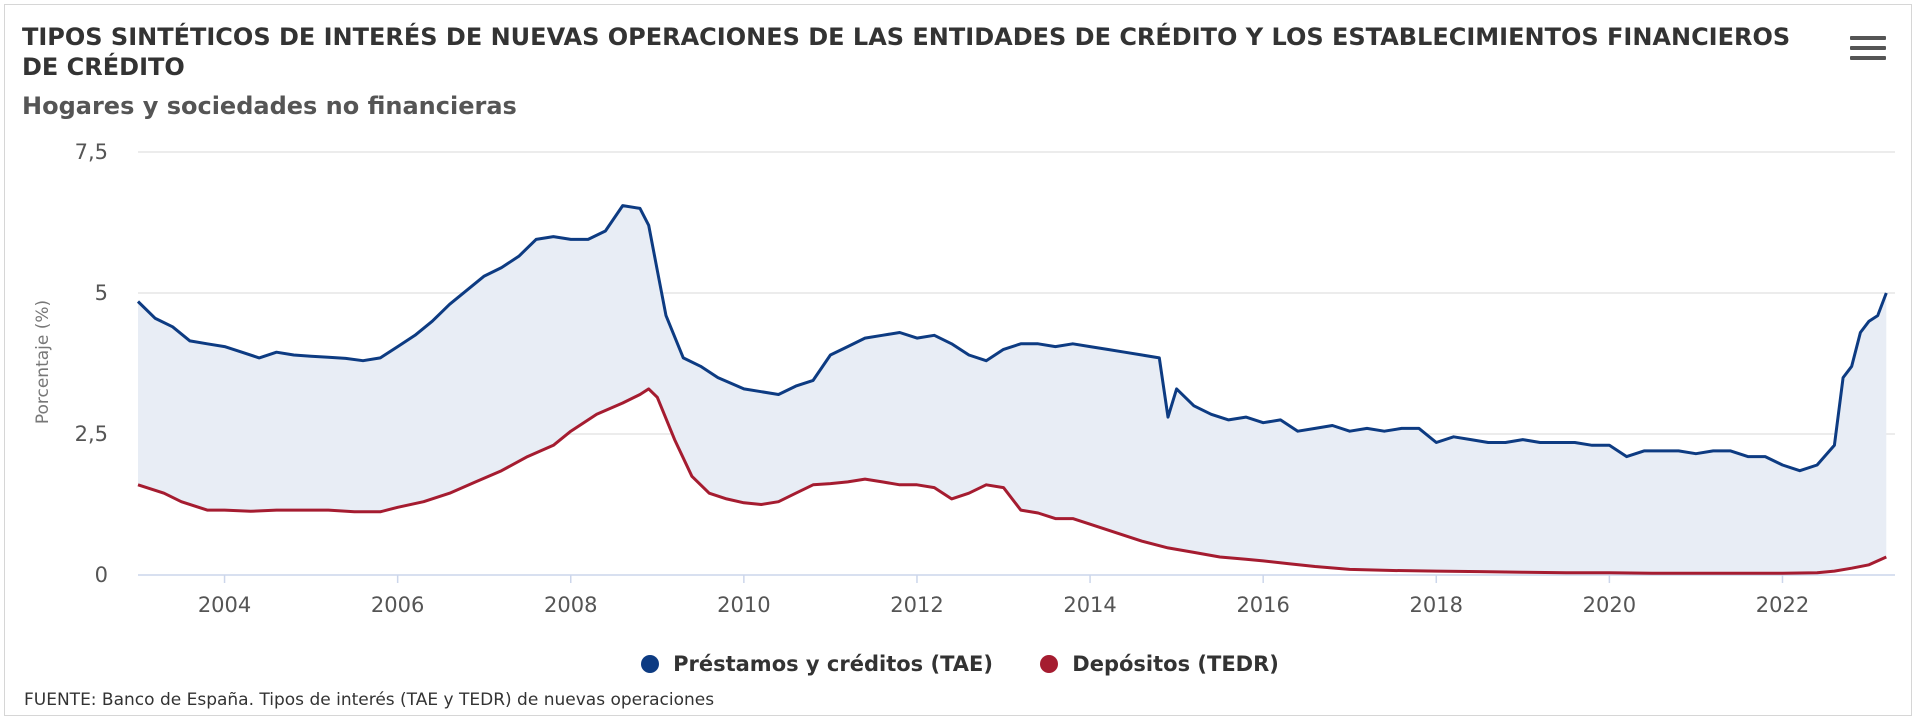 Image resolution: width=1920 pixels, height=724 pixels. What do you see at coordinates (743, 605) in the screenshot?
I see `x-tick-label: 2010` at bounding box center [743, 605].